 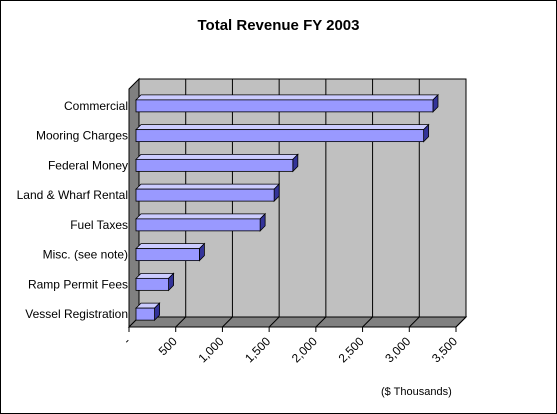 What do you see at coordinates (210, 349) in the screenshot?
I see `x-tick-label: 1,000` at bounding box center [210, 349].